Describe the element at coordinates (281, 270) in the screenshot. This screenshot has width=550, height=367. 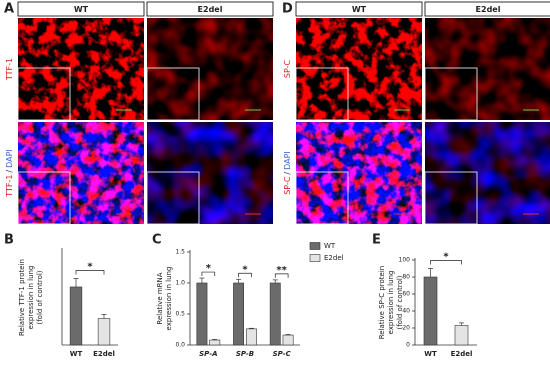
I see `significance-label: **` at that location.